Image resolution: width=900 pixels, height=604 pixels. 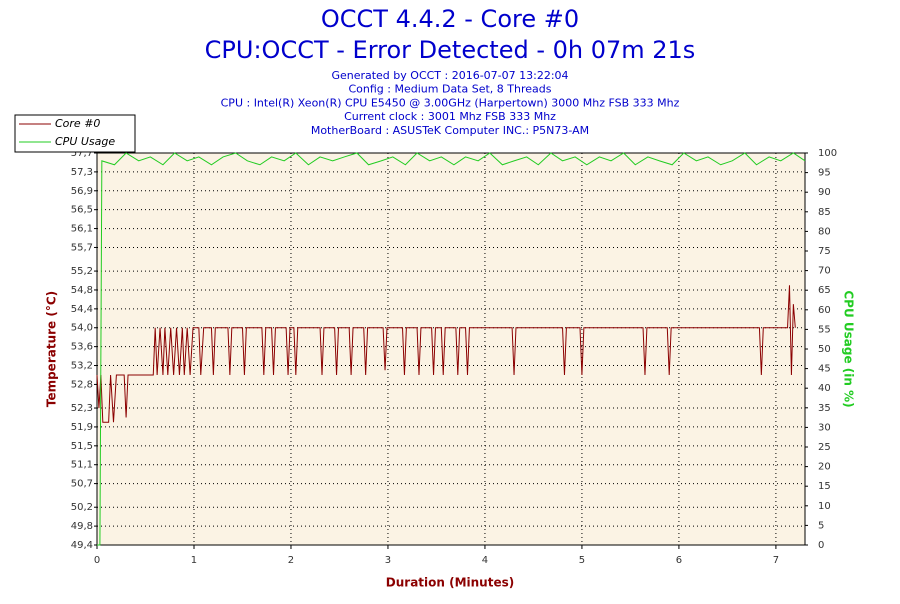 I want to click on y-tick-label: 54,8, so click(x=82, y=290).